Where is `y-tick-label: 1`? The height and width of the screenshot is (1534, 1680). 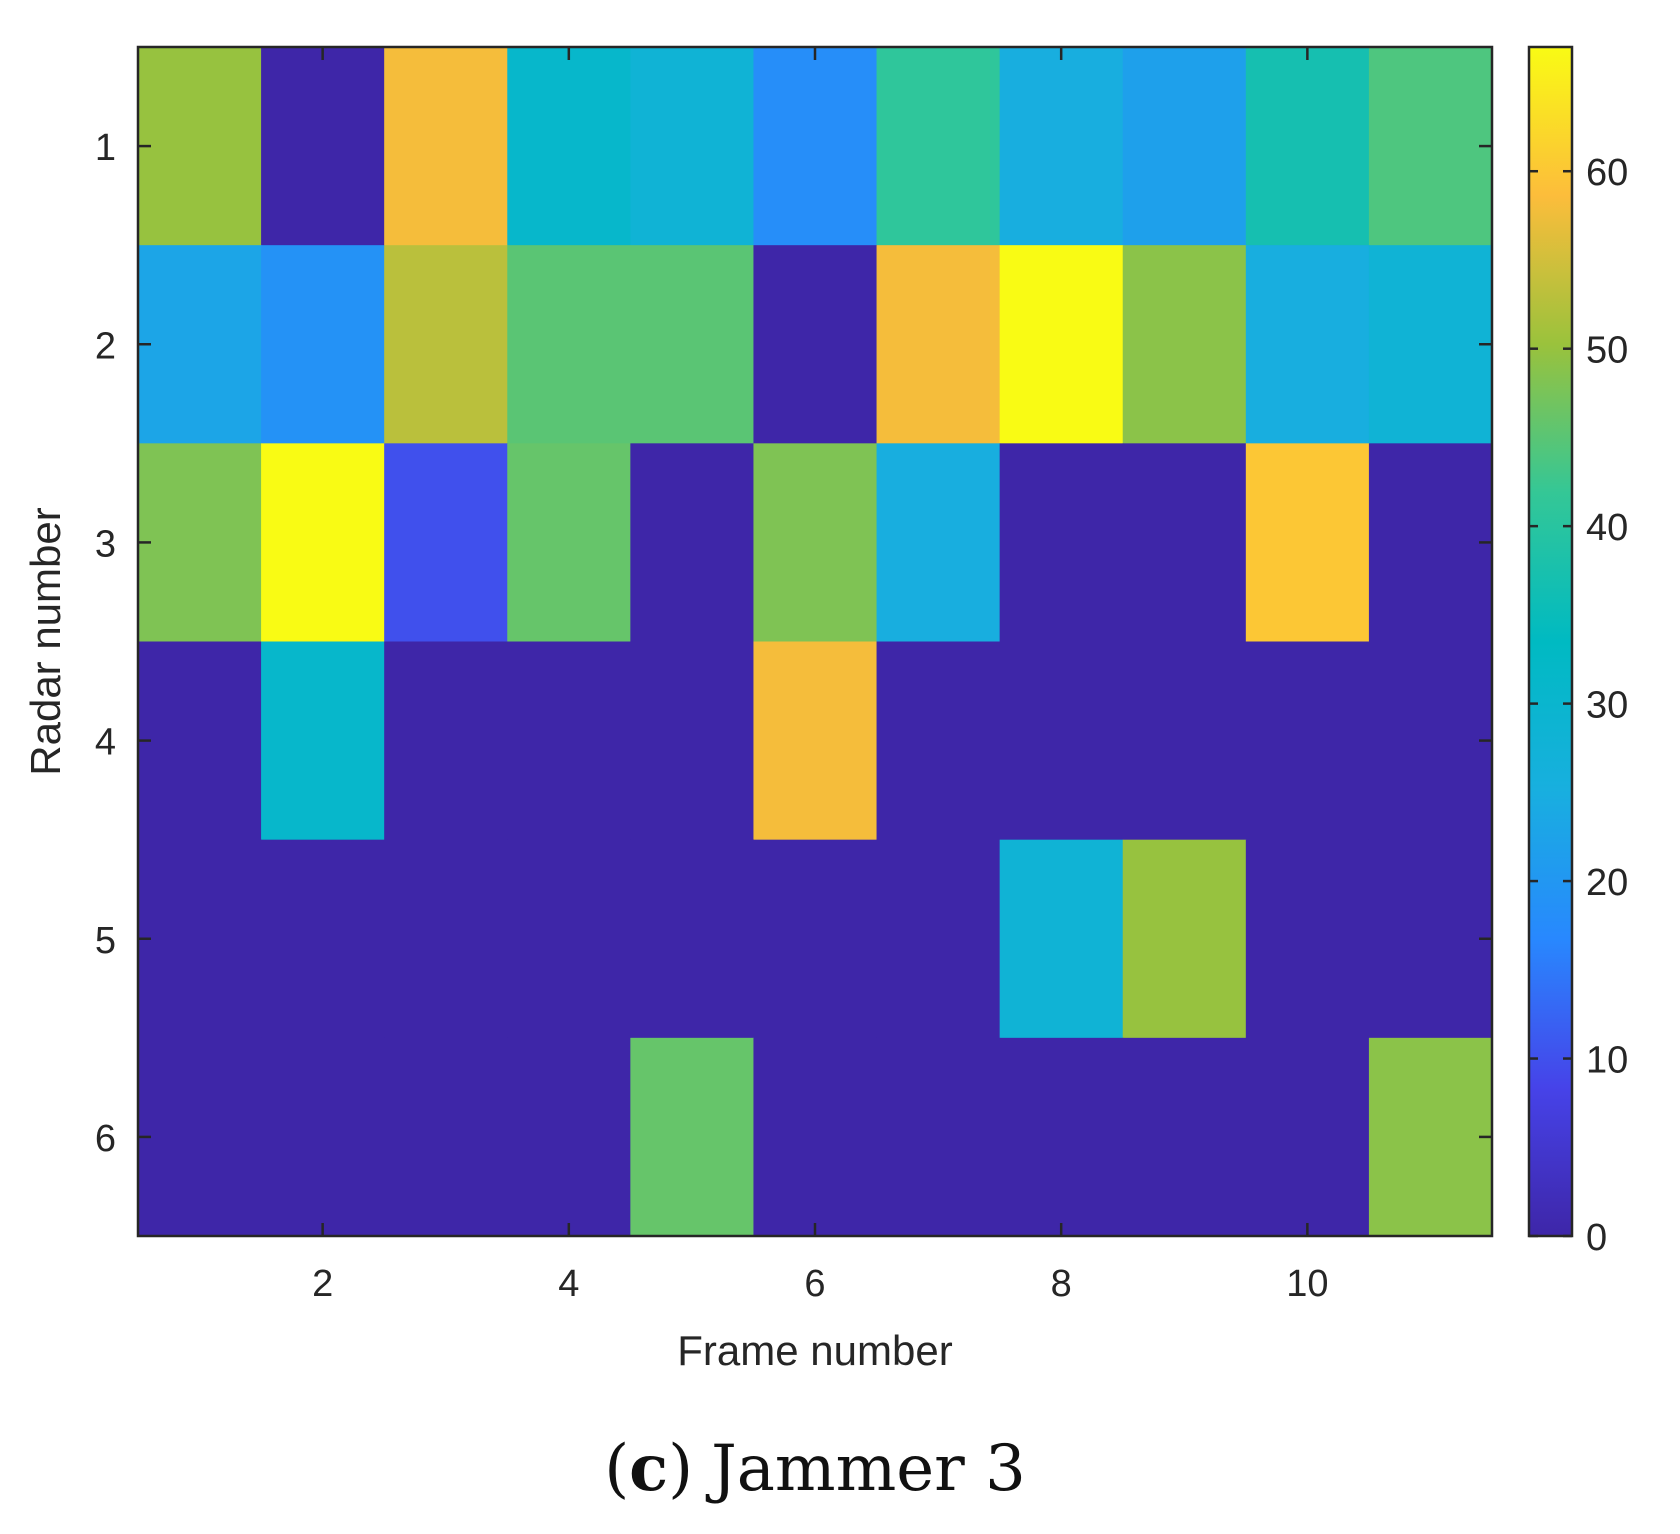 y-tick-label: 1 is located at coordinates (105, 148).